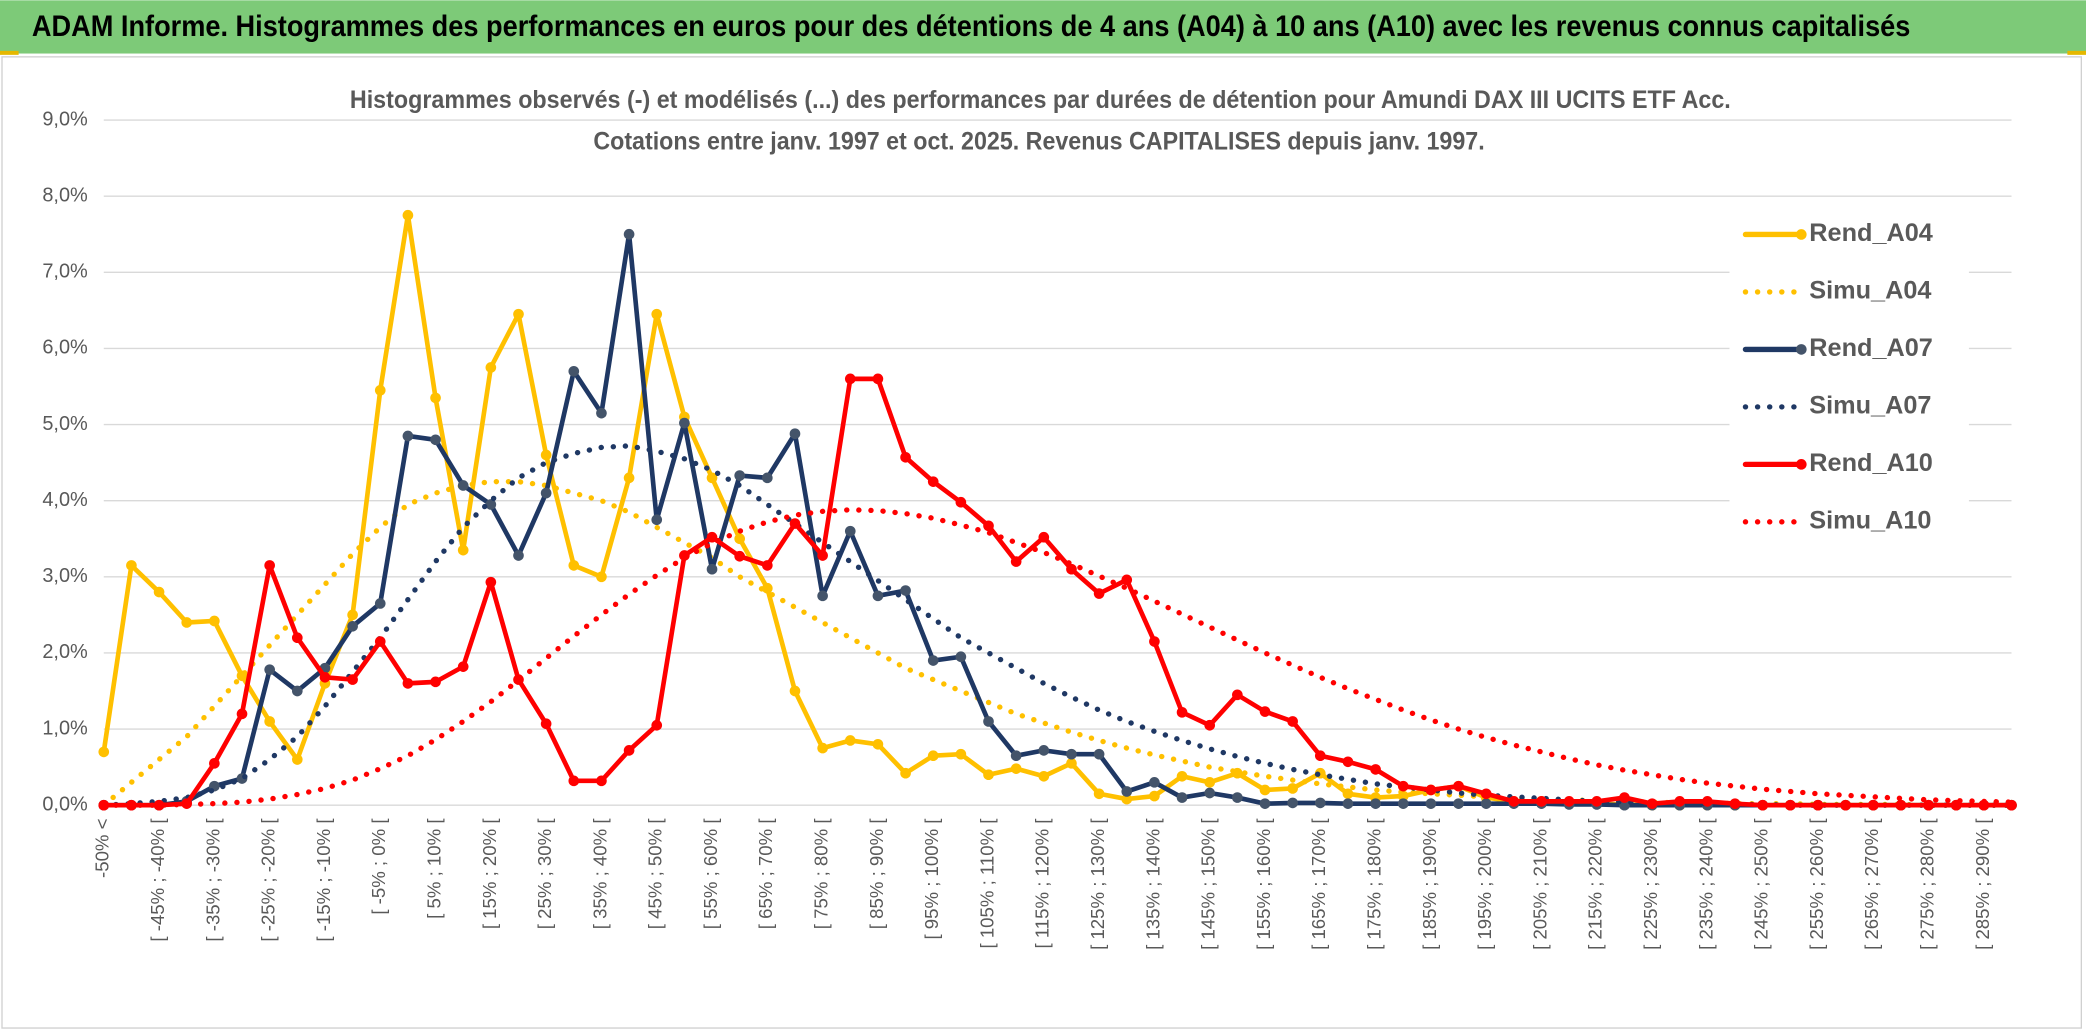 The width and height of the screenshot is (2086, 1033). Describe the element at coordinates (102, 847) in the screenshot. I see `x-tick-label: -50% <` at that location.